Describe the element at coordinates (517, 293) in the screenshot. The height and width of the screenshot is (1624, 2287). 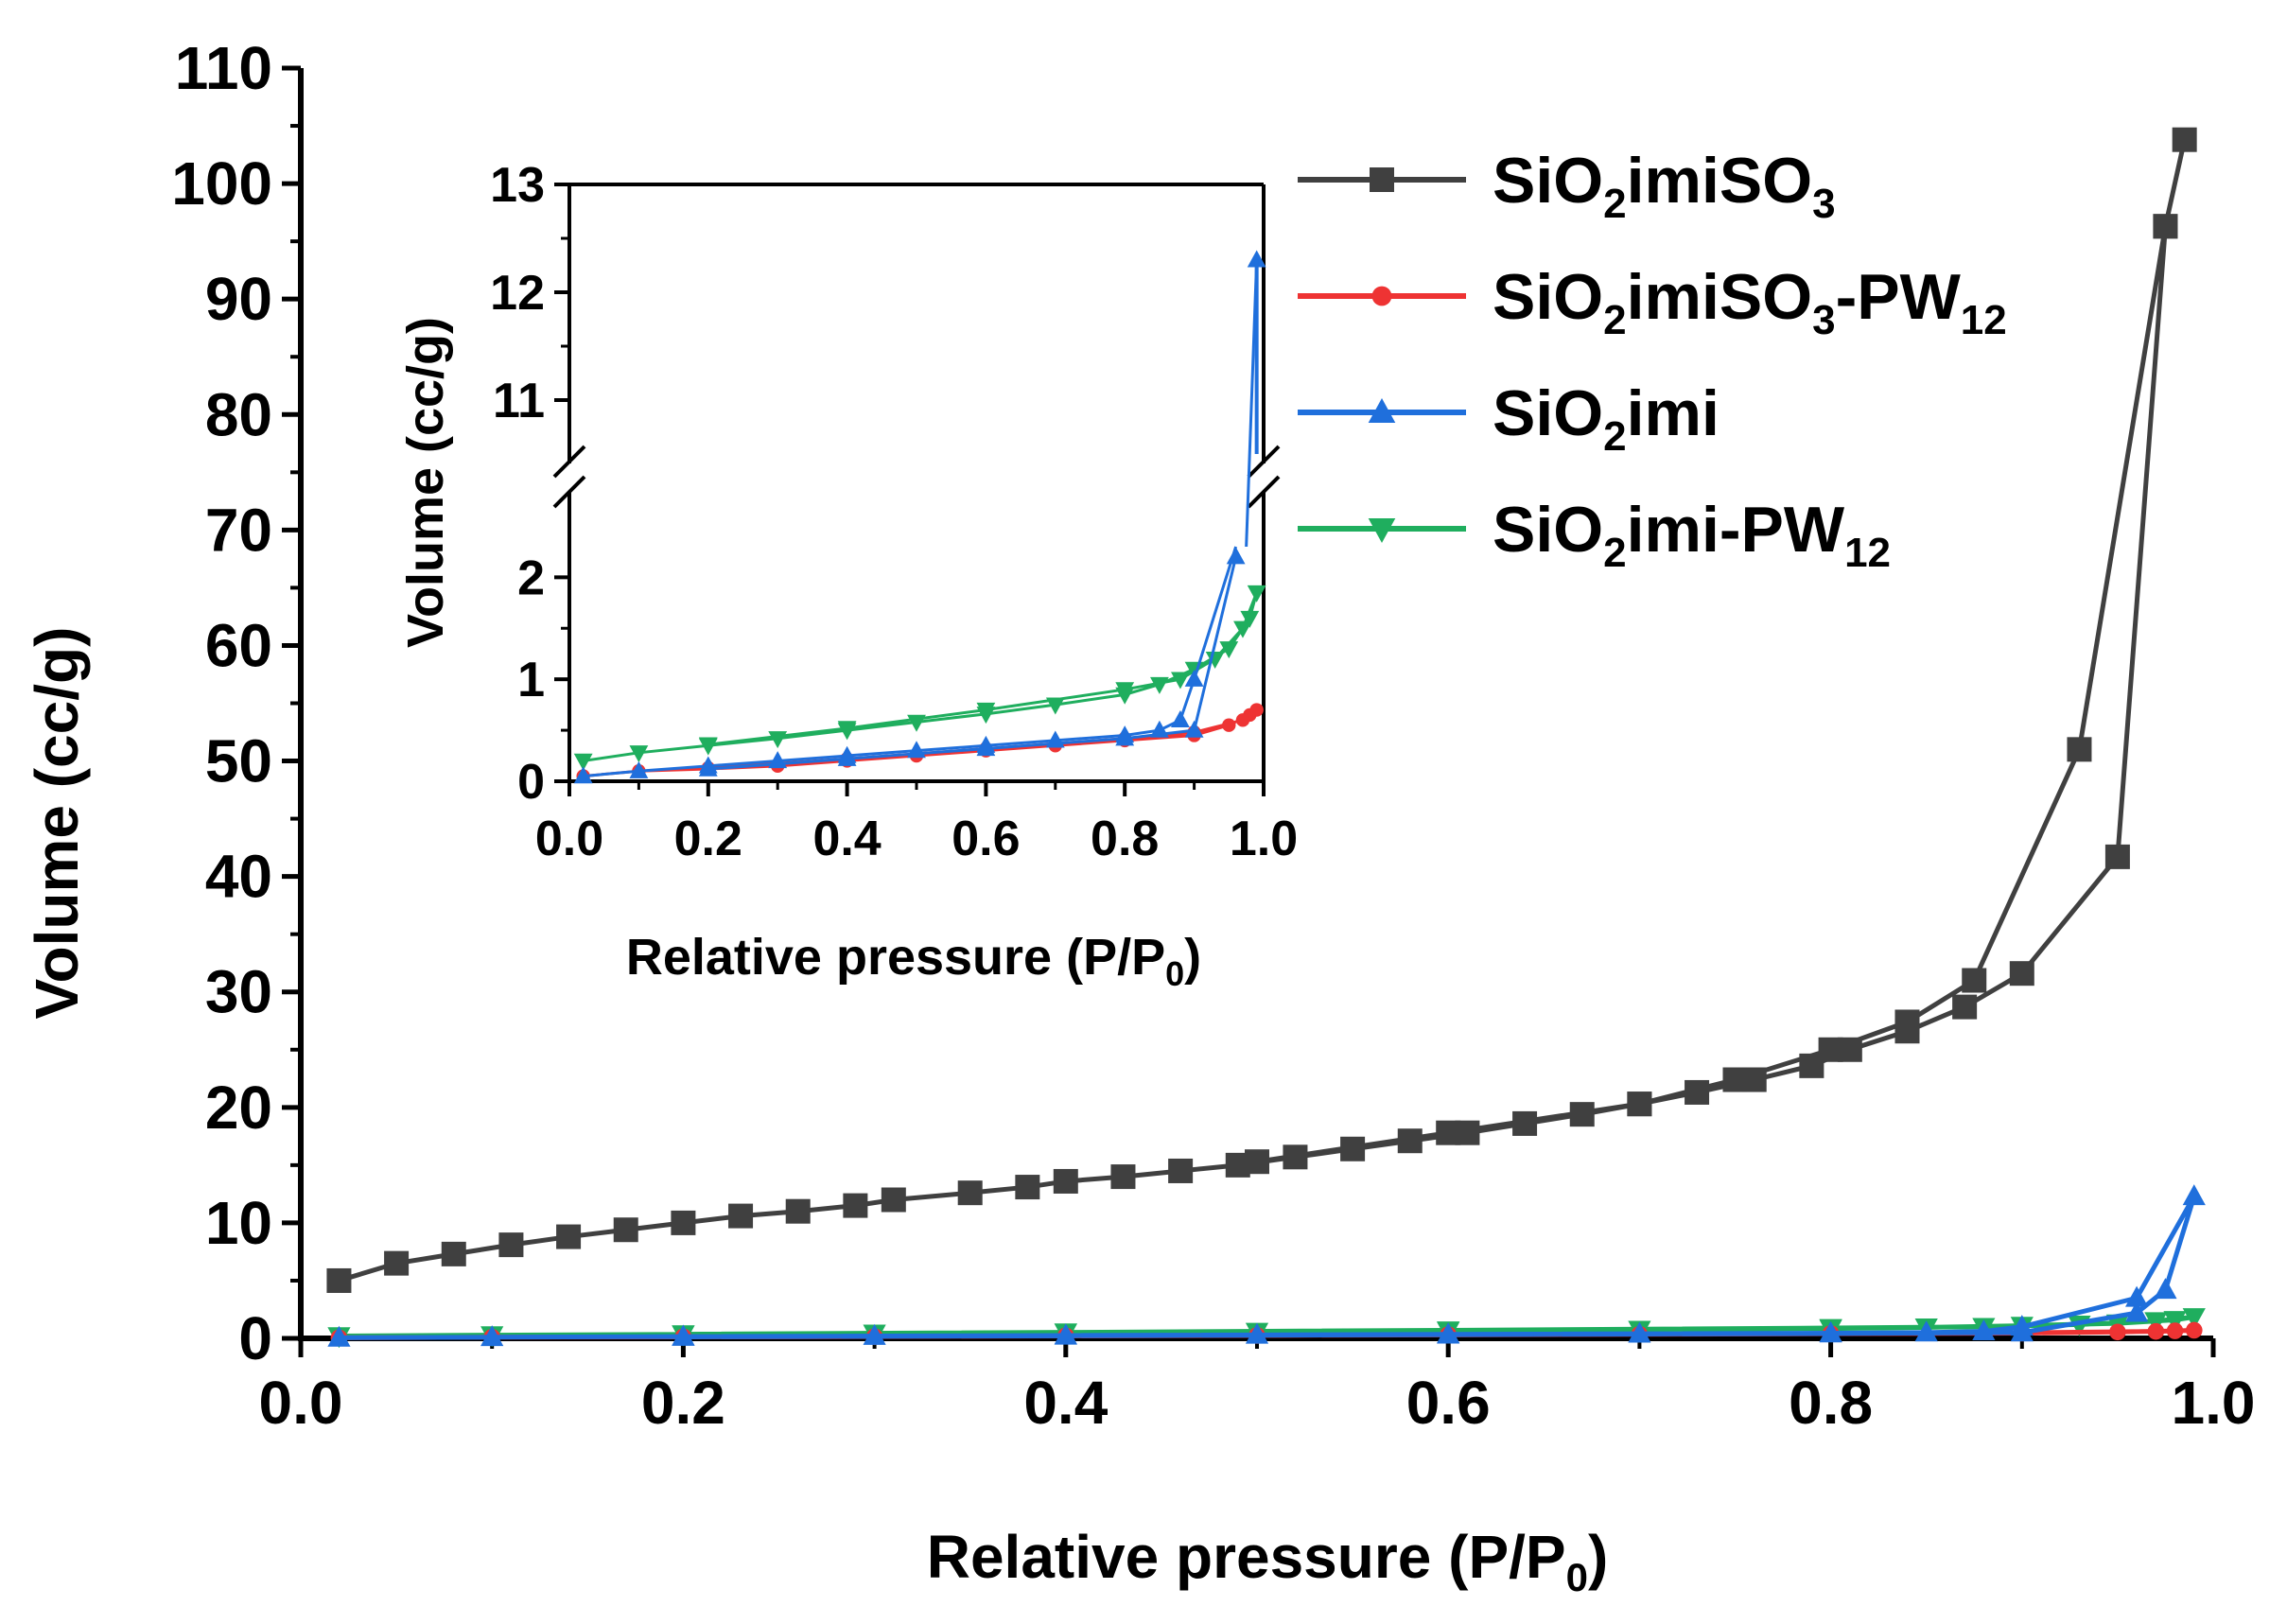
I see `inset-y-tick-label: 12` at that location.